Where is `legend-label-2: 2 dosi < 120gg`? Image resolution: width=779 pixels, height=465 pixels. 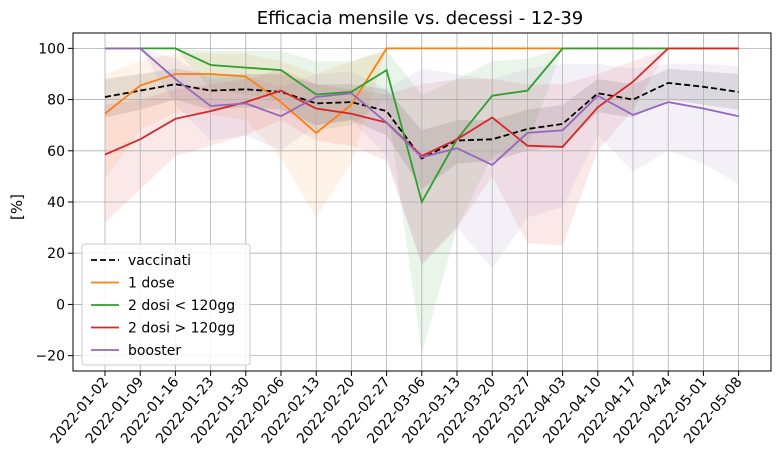
legend-label-2: 2 dosi < 120gg is located at coordinates (181, 306).